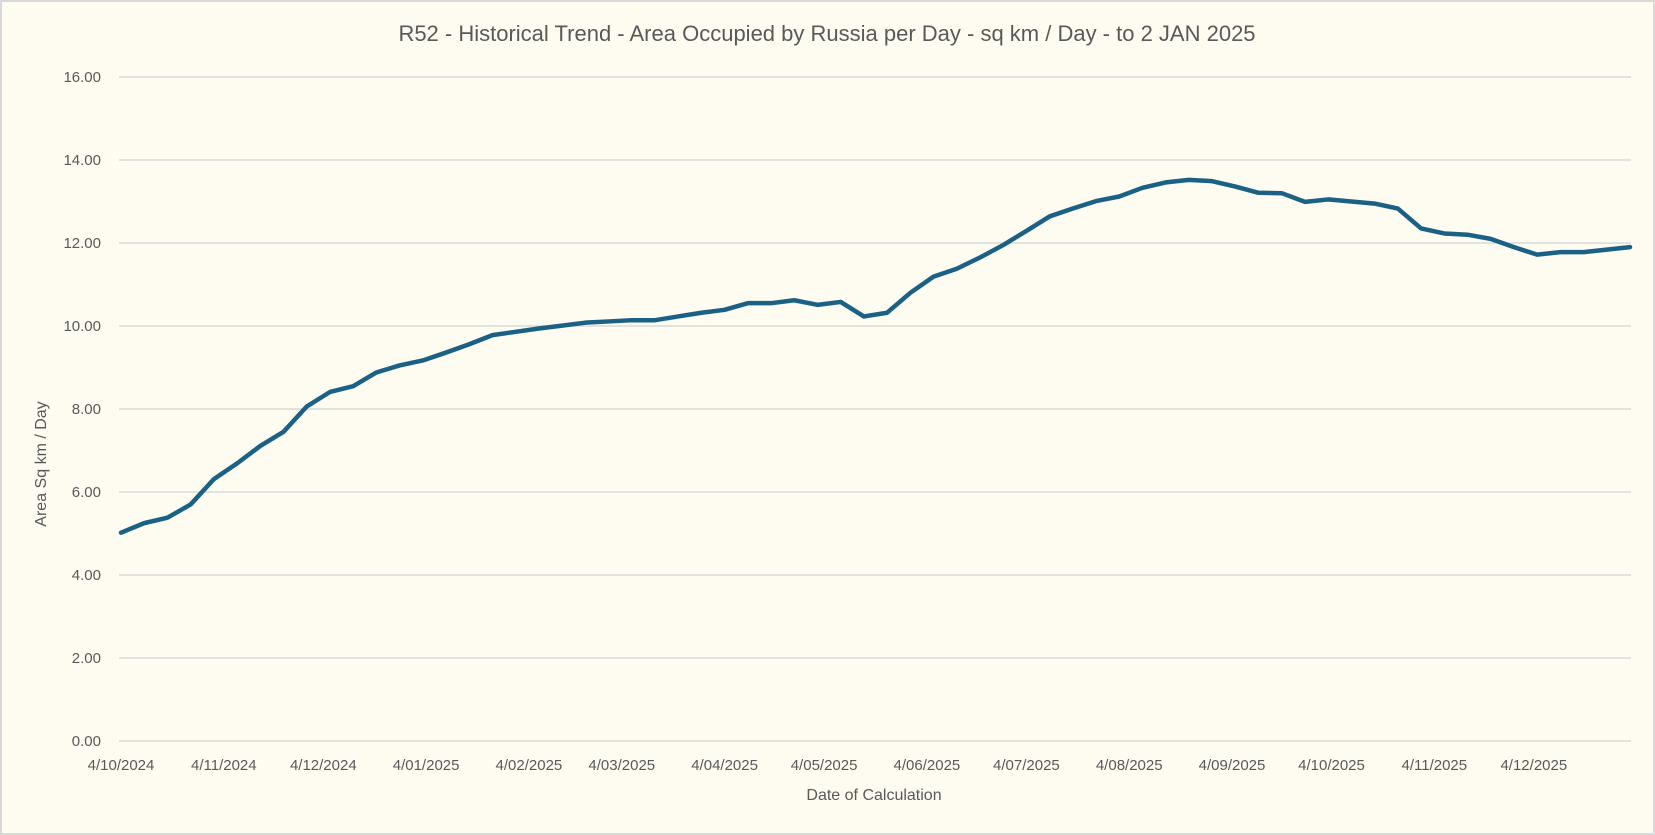  I want to click on y-tick-label: 0.00, so click(86, 741).